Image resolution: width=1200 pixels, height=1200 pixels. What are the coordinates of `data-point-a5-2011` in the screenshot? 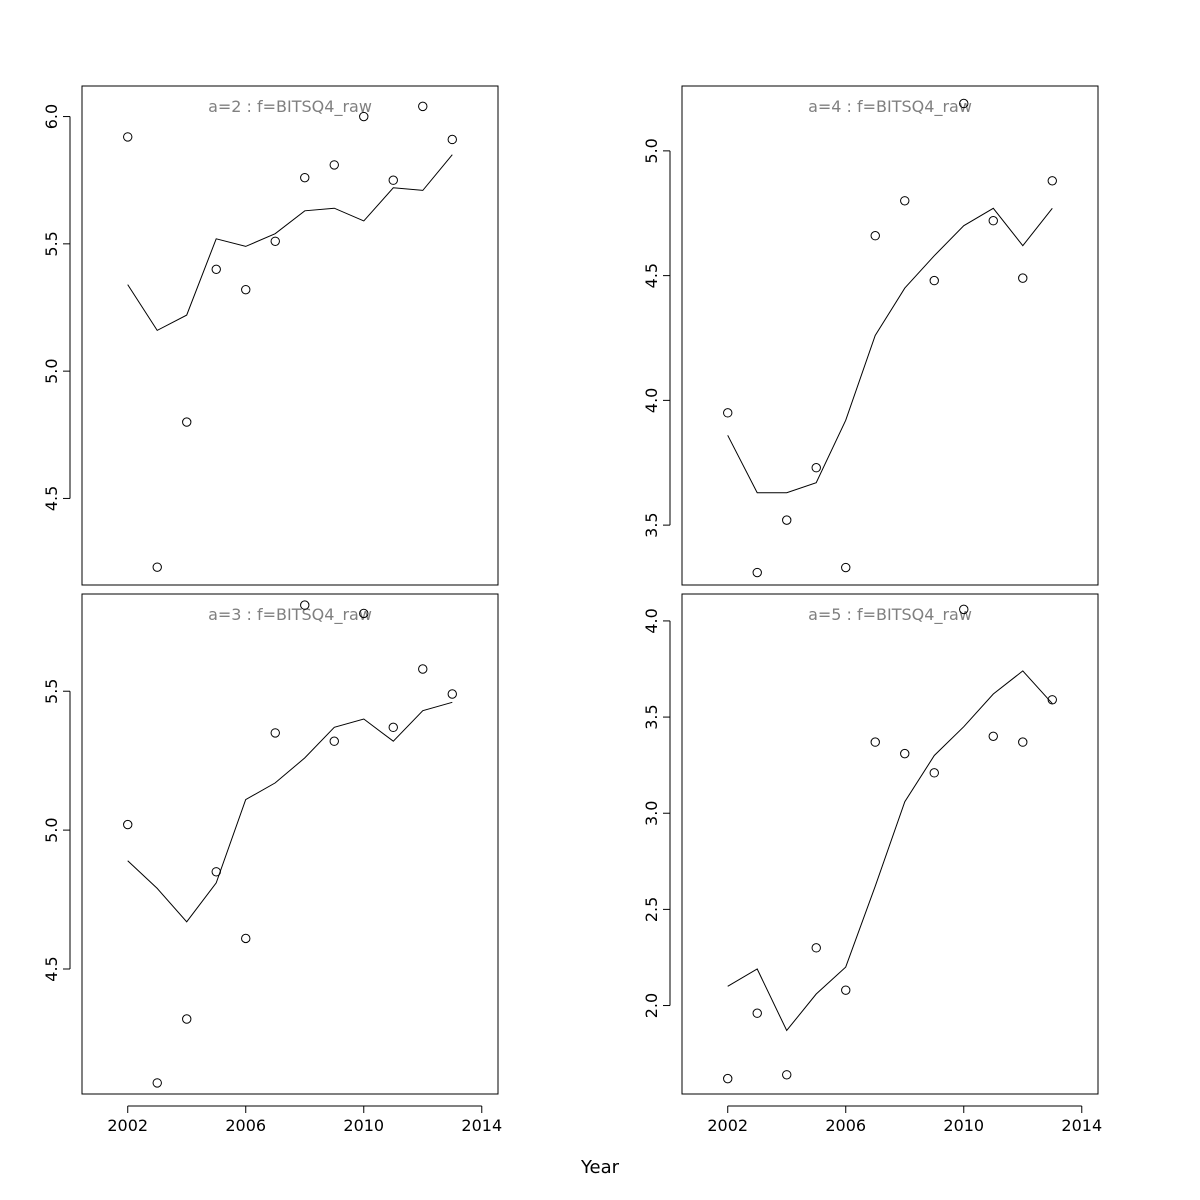 It's located at (993, 736).